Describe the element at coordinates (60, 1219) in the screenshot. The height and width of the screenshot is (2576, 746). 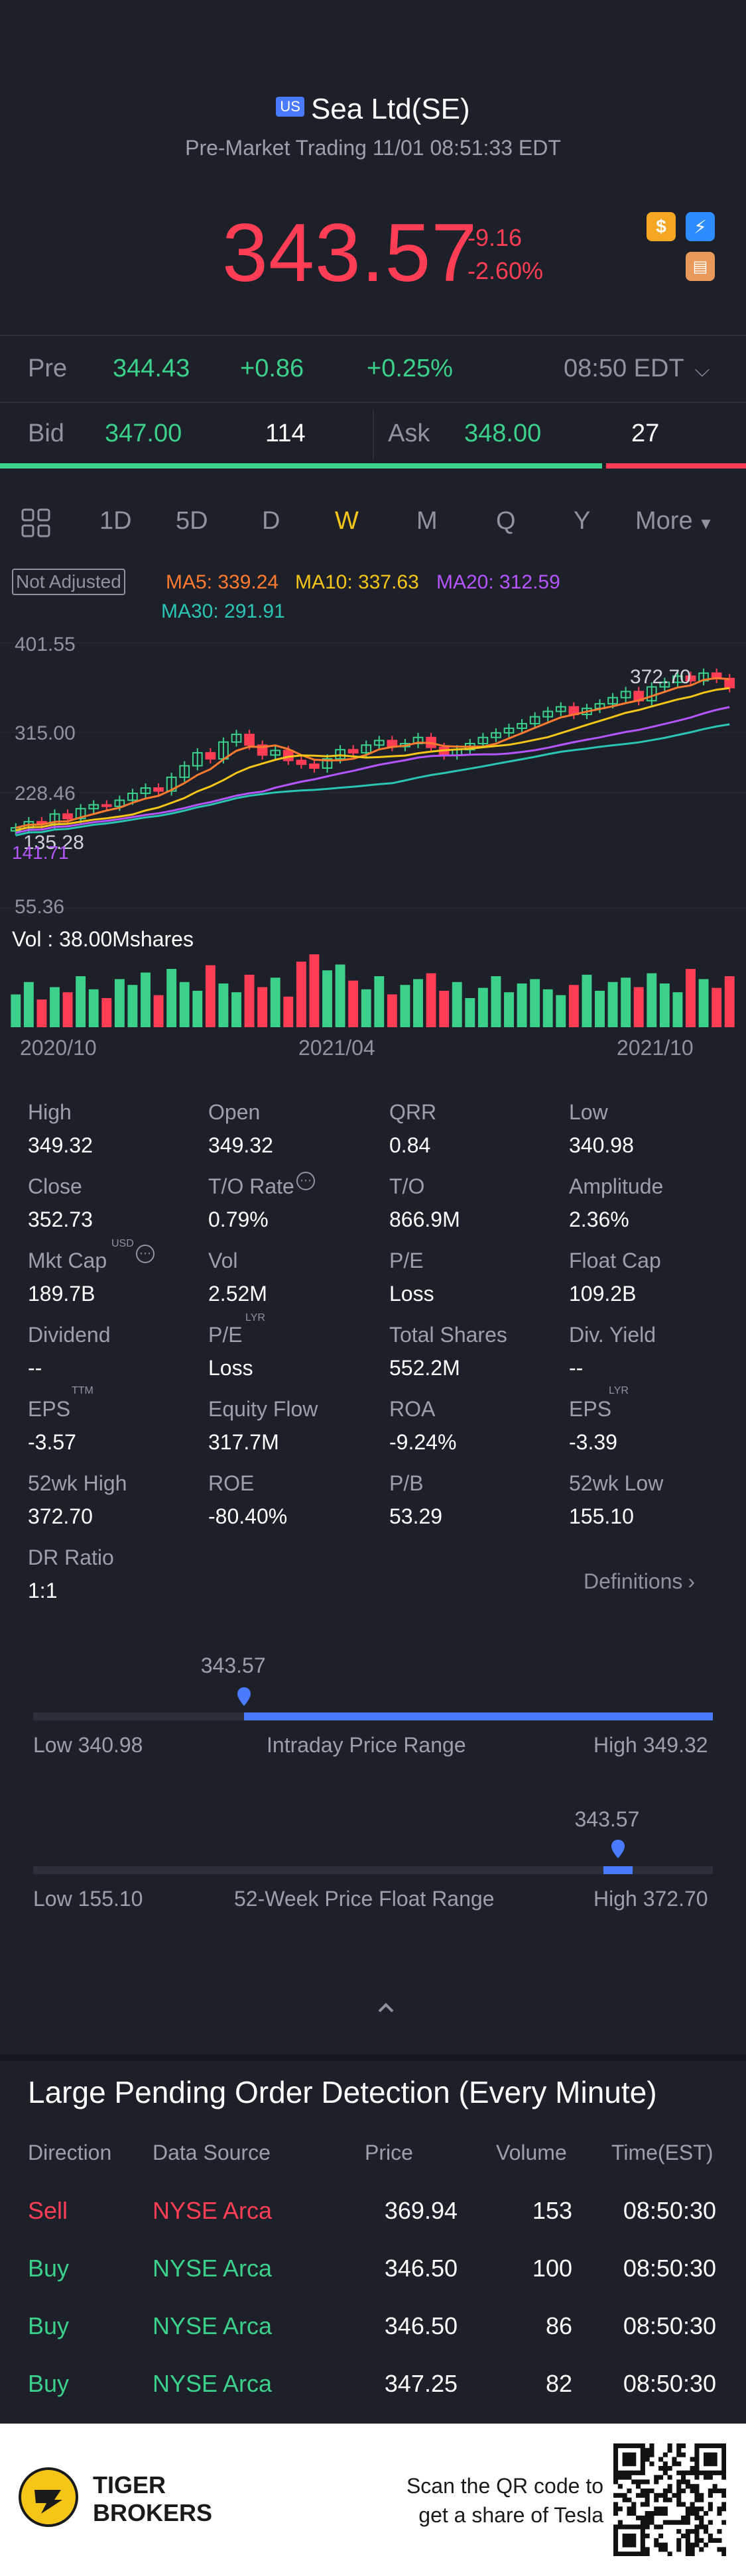
I see `stat-value: 352.73` at that location.